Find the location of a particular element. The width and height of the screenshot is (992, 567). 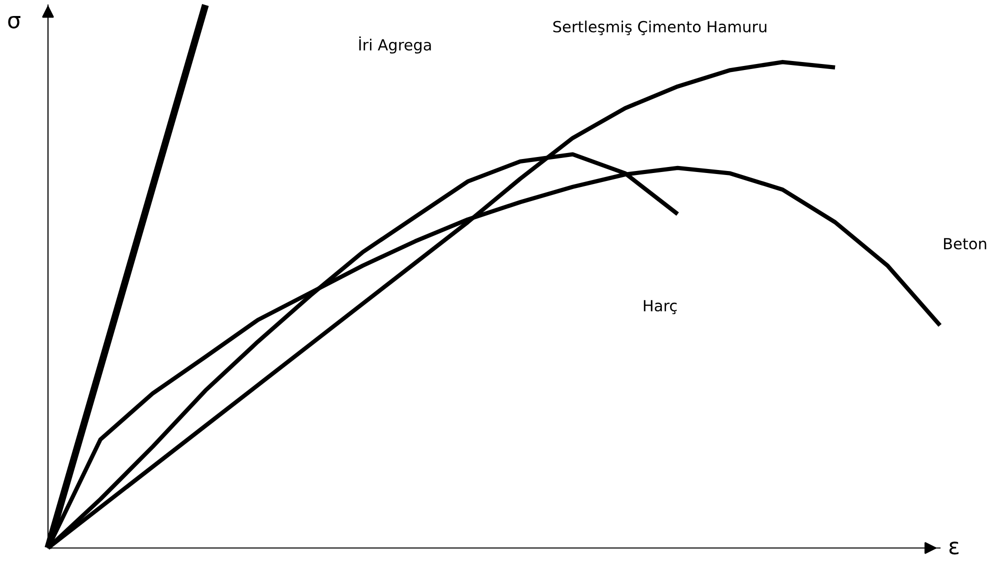

x-axis-title: ε is located at coordinates (953, 548).